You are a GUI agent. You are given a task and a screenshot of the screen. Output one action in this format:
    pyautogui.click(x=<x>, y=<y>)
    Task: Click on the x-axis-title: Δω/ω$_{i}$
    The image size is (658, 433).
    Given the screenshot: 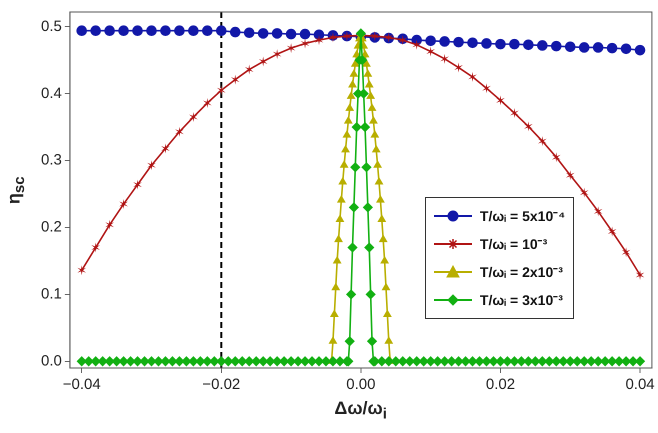 What is the action you would take?
    pyautogui.click(x=360, y=410)
    